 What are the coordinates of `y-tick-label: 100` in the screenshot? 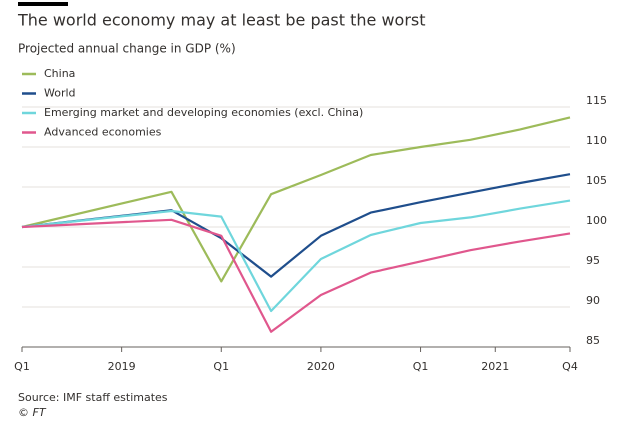 It's located at (596, 220).